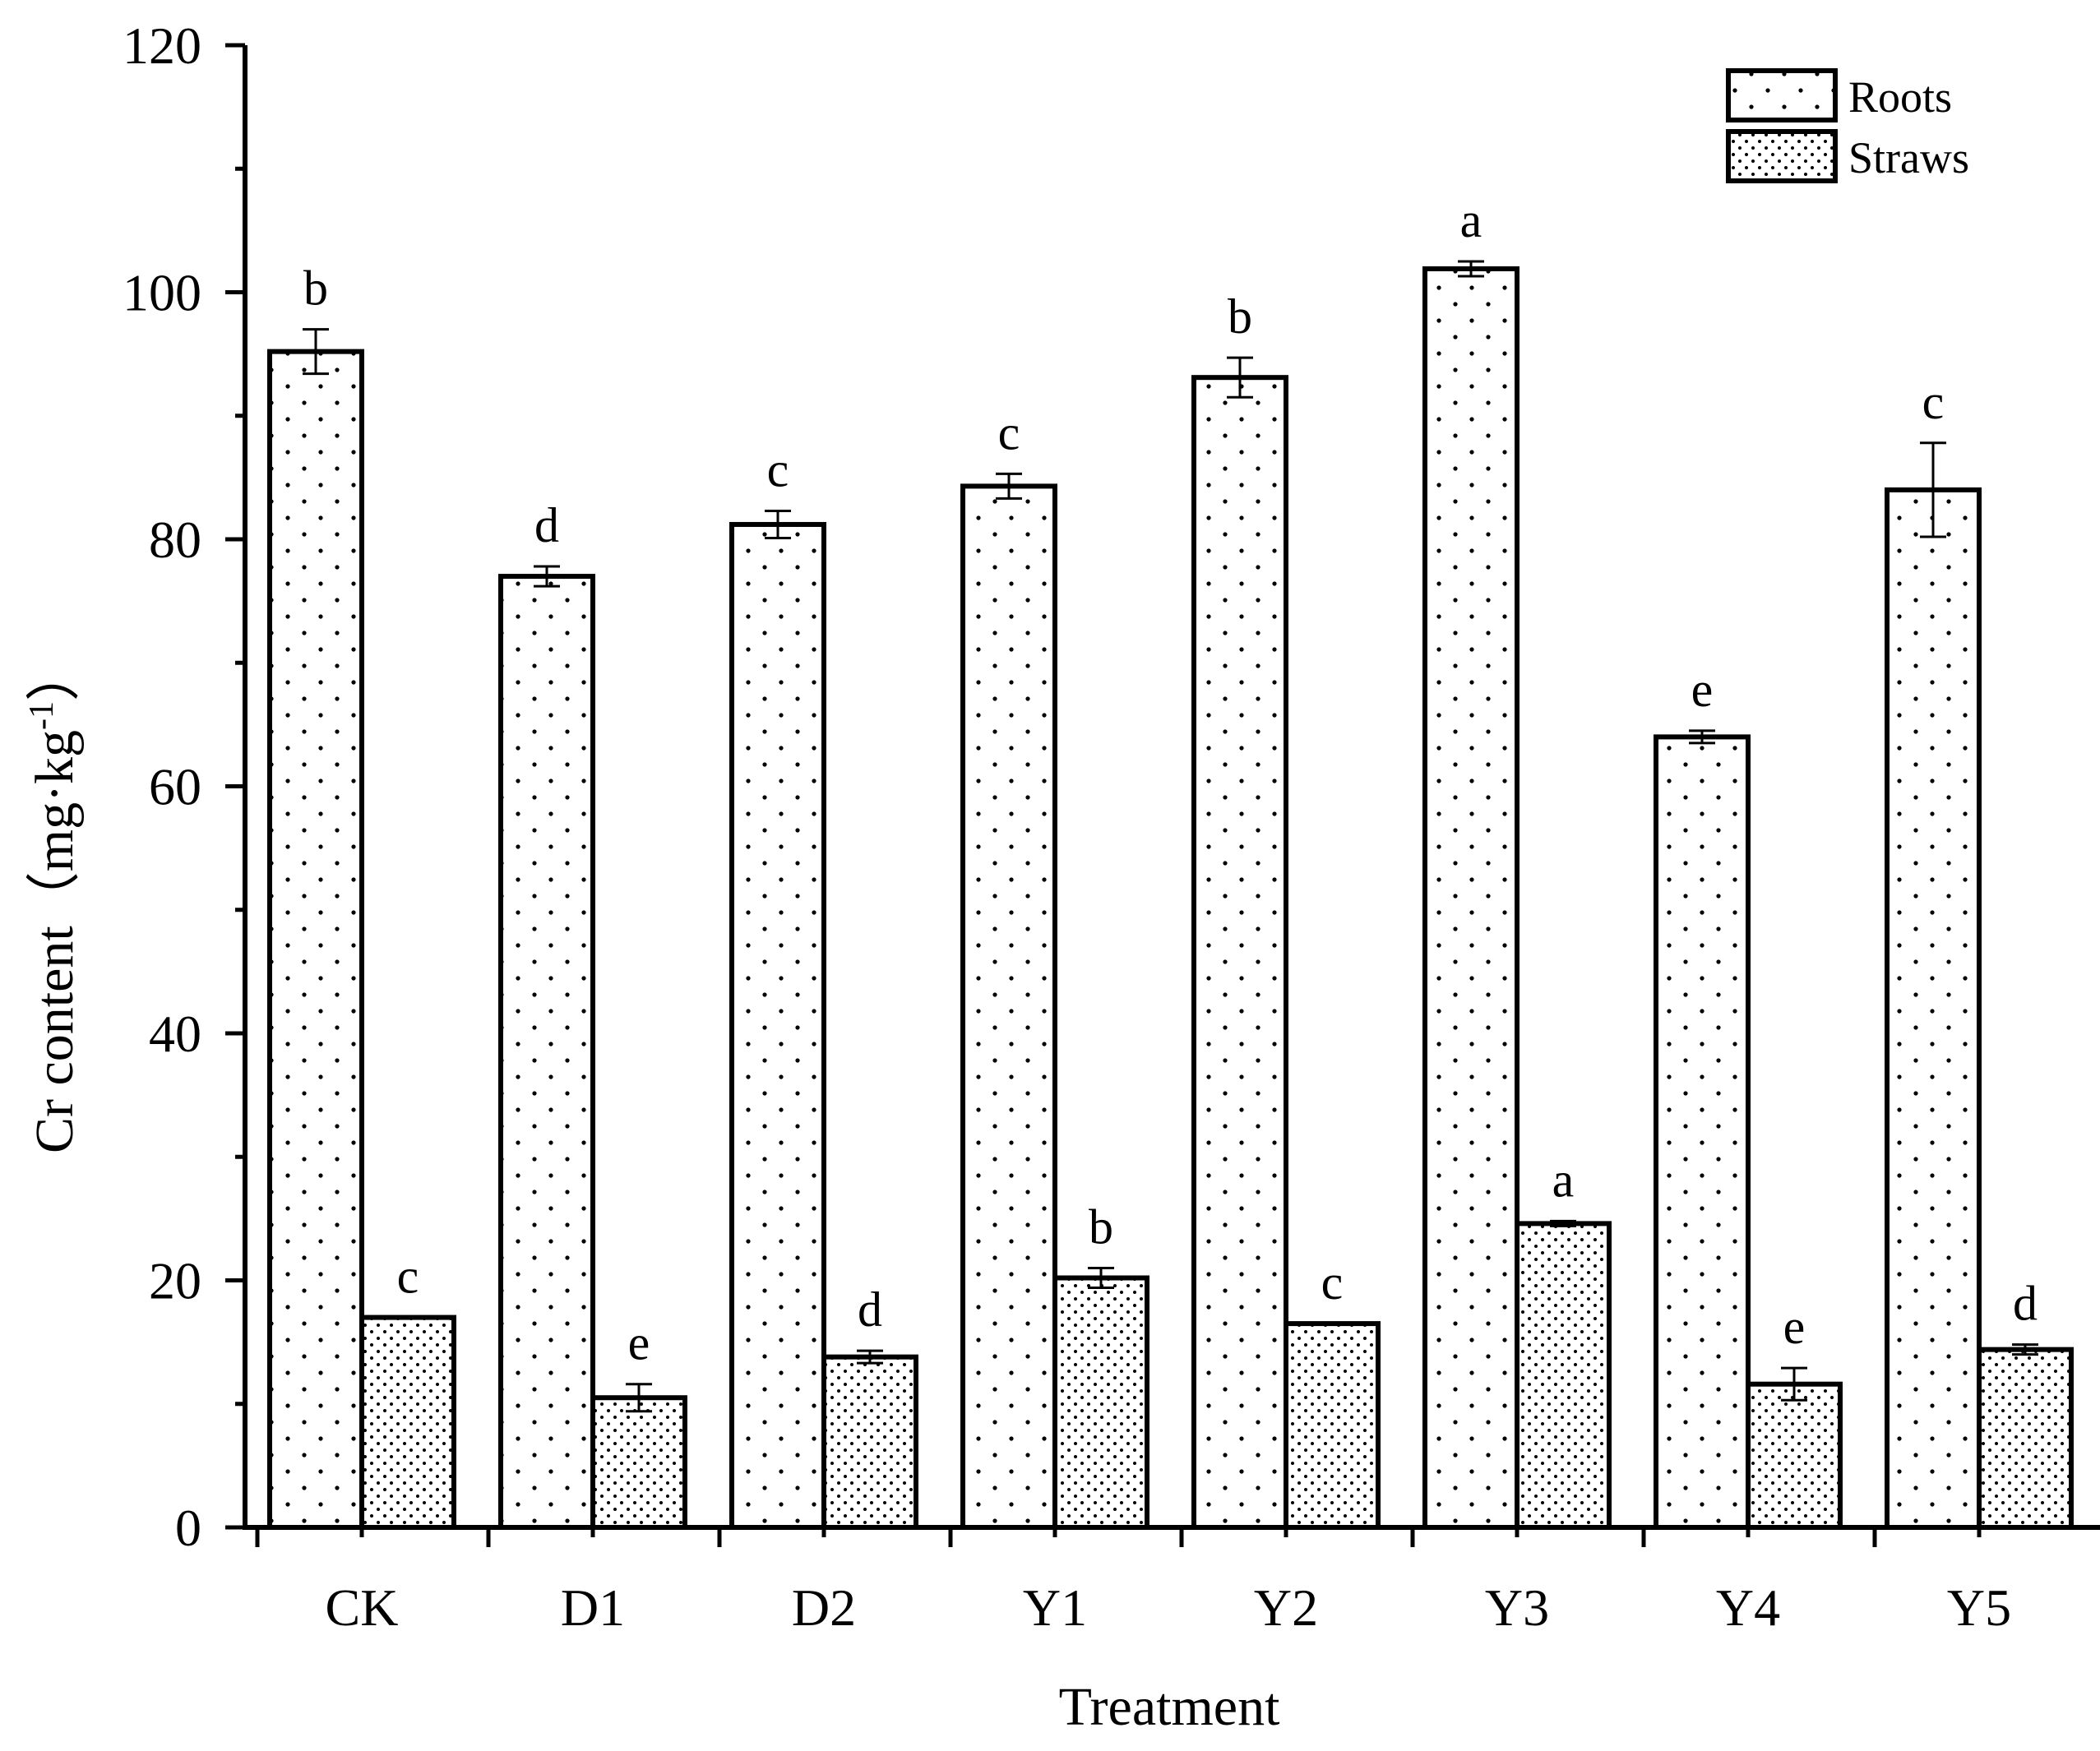  What do you see at coordinates (1702, 1132) in the screenshot?
I see `bar-roots-y4` at bounding box center [1702, 1132].